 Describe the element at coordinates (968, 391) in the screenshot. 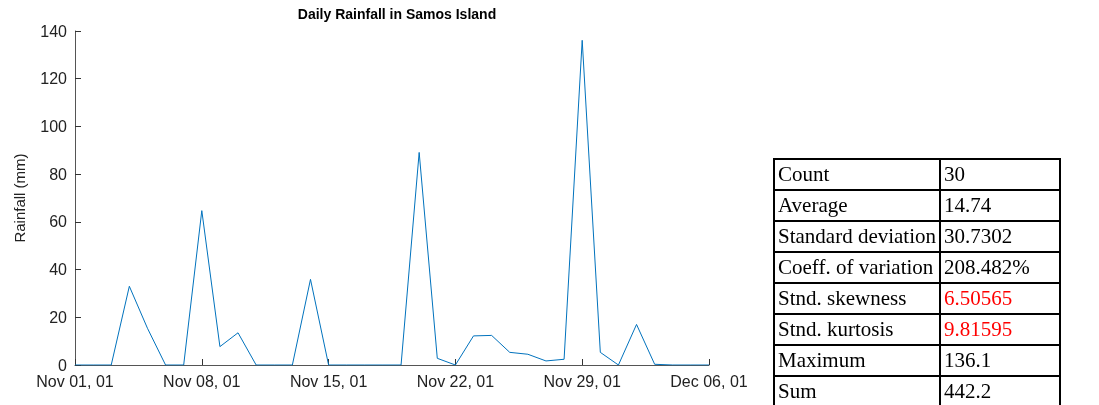

I see `text: 442.2` at that location.